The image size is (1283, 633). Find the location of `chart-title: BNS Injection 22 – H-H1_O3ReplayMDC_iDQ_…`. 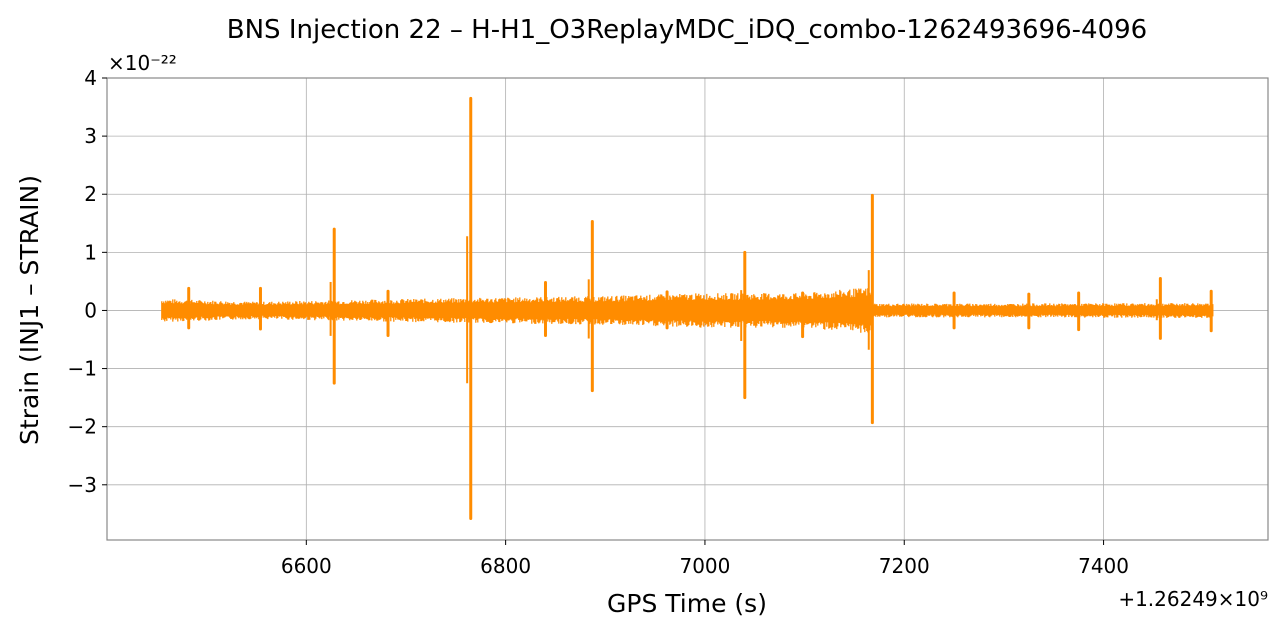

chart-title: BNS Injection 22 – H-H1_O3ReplayMDC_iDQ_… is located at coordinates (687, 30).